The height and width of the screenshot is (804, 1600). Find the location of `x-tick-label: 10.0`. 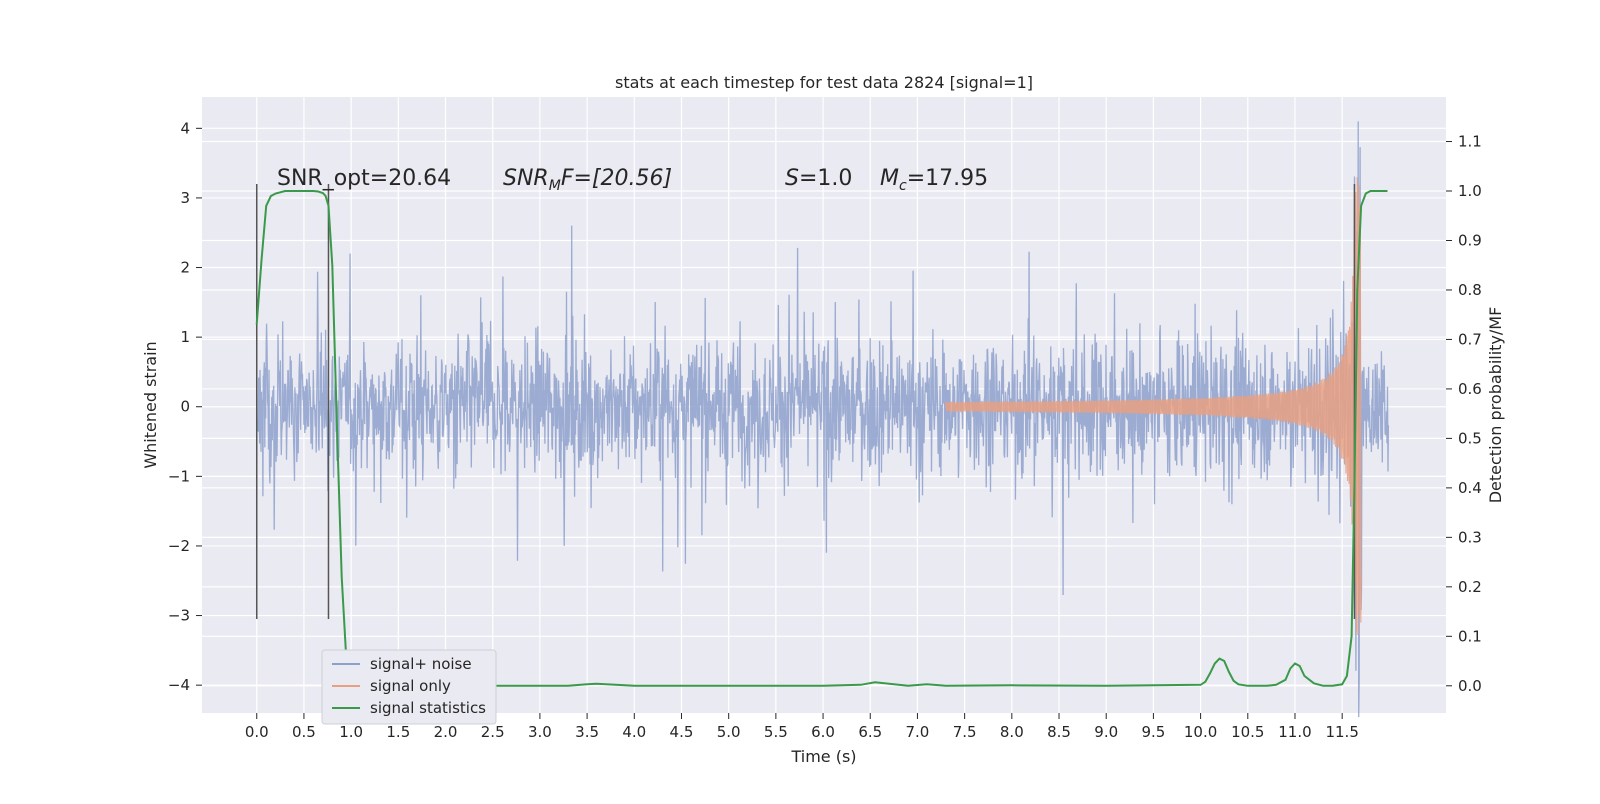

x-tick-label: 10.0 is located at coordinates (1200, 732).